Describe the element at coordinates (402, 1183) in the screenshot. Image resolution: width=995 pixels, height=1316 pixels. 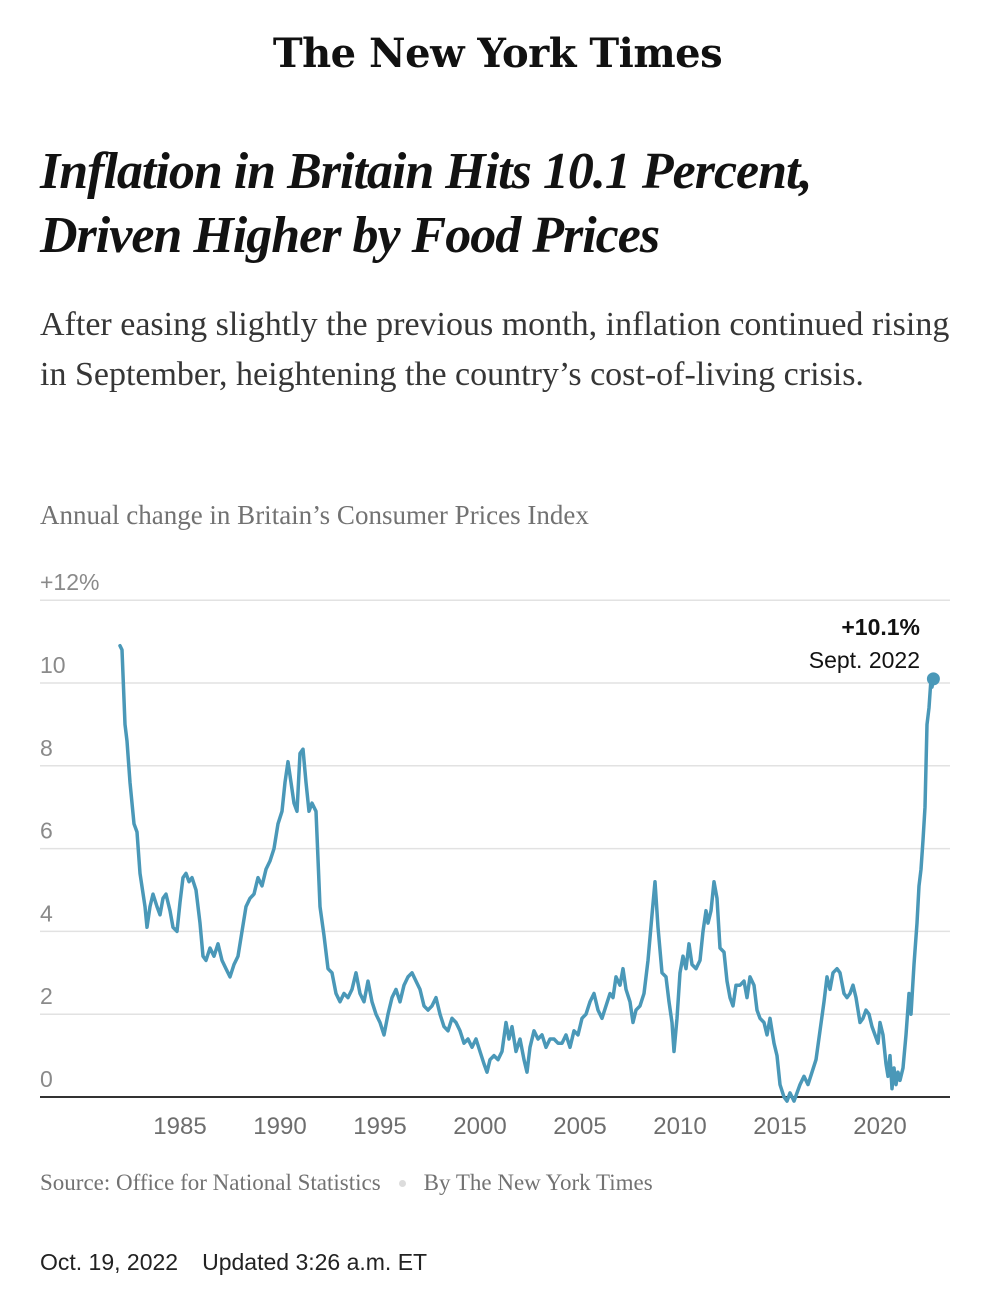
I see `separator-dot` at that location.